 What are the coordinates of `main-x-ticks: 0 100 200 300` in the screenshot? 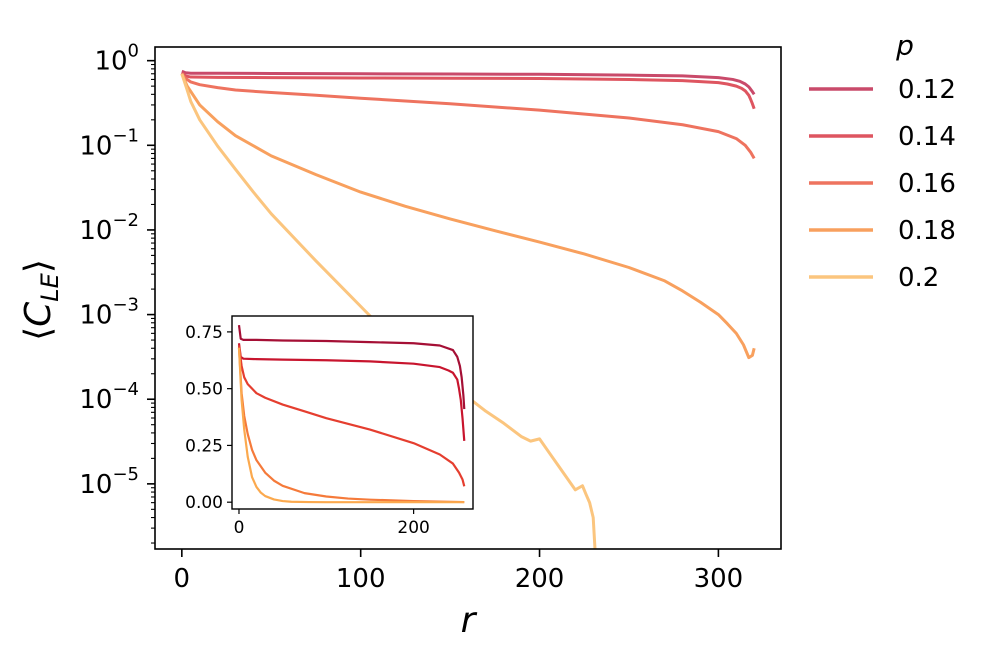 It's located at (459, 571).